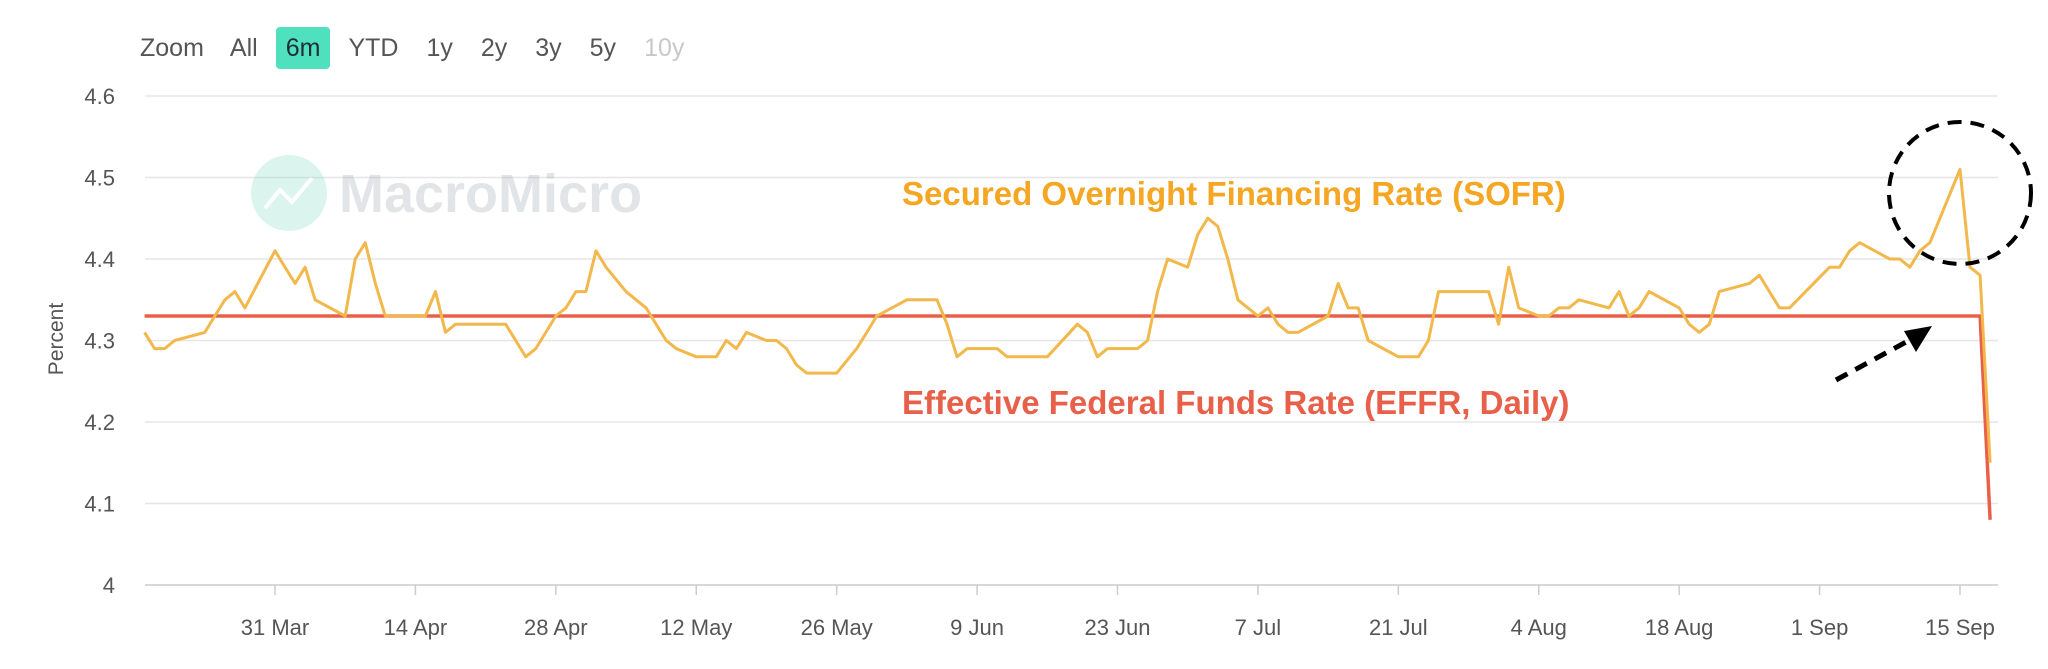 This screenshot has height=669, width=2048. What do you see at coordinates (1883, 354) in the screenshot?
I see `annotation-arrow-icon` at bounding box center [1883, 354].